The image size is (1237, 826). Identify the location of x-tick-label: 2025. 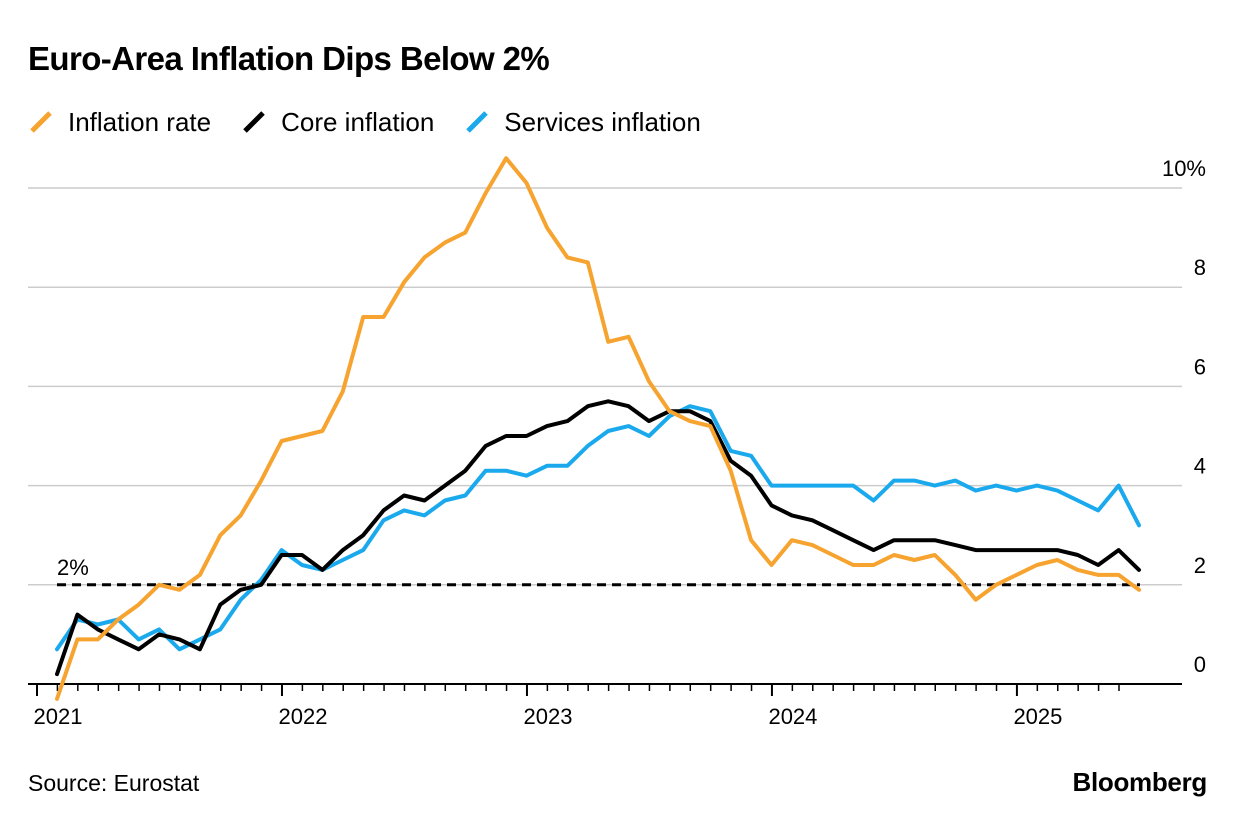
(1037, 716).